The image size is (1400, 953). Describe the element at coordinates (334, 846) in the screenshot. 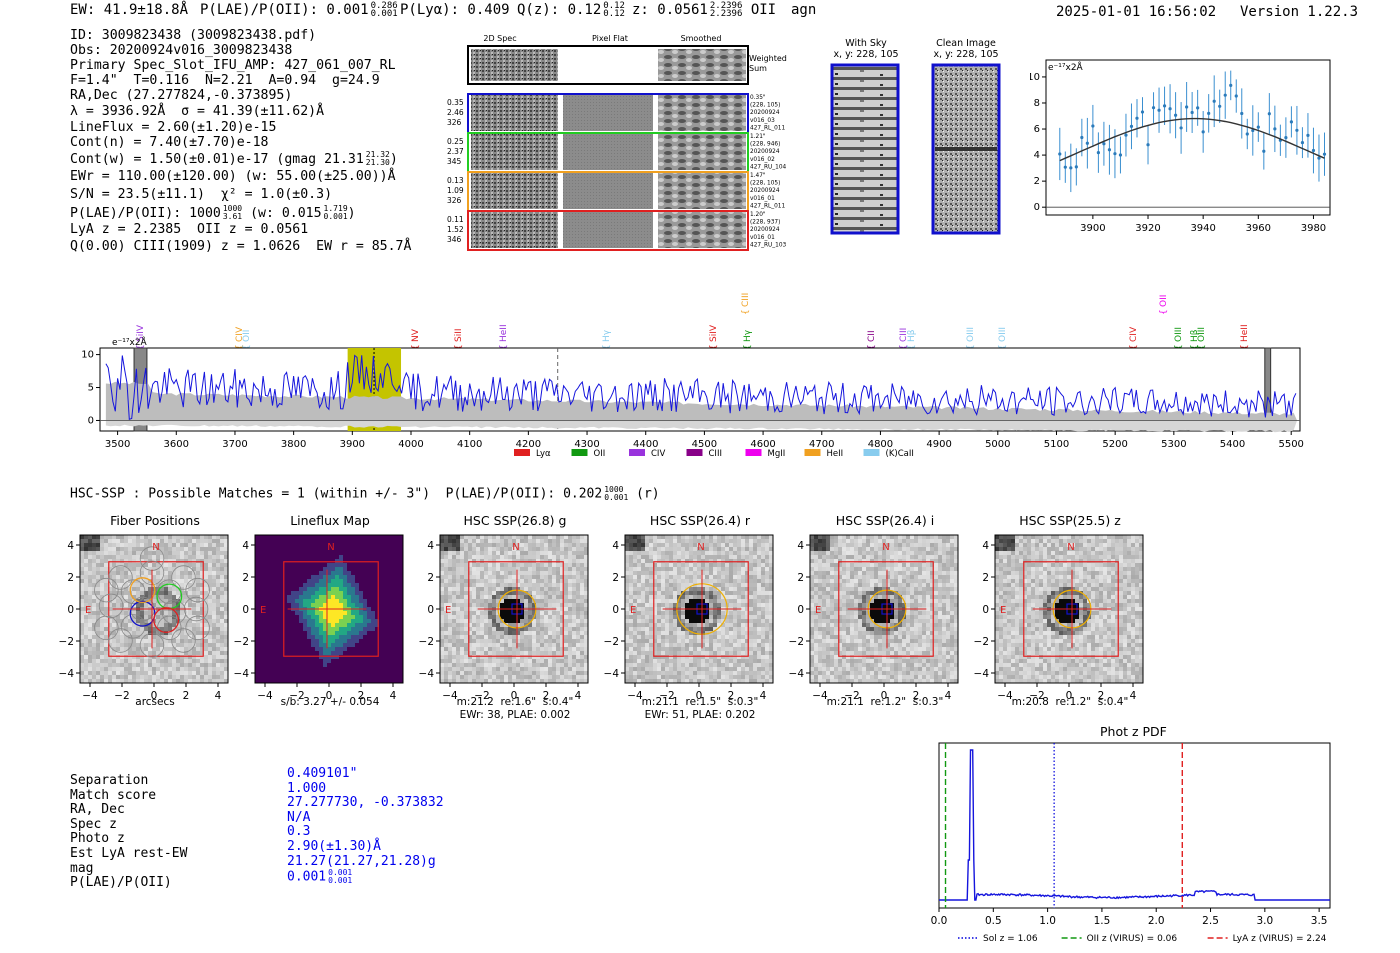

I see `match-value: 2.90(±1.30)Å` at that location.